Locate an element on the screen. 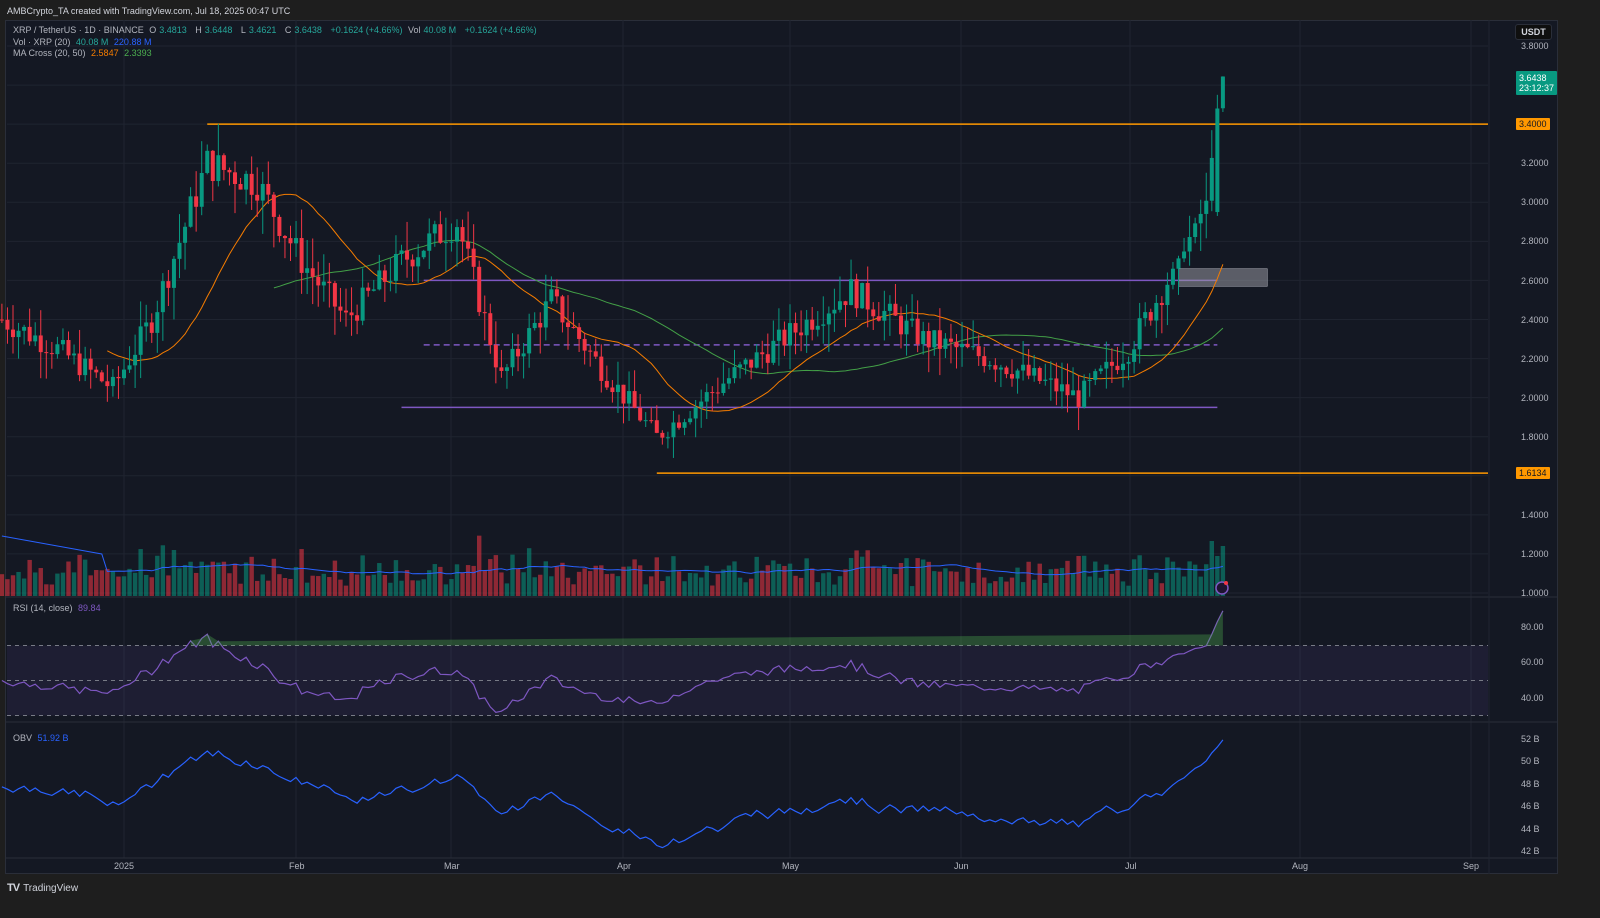 This screenshot has height=918, width=1600. time-tick: Mar is located at coordinates (452, 866).